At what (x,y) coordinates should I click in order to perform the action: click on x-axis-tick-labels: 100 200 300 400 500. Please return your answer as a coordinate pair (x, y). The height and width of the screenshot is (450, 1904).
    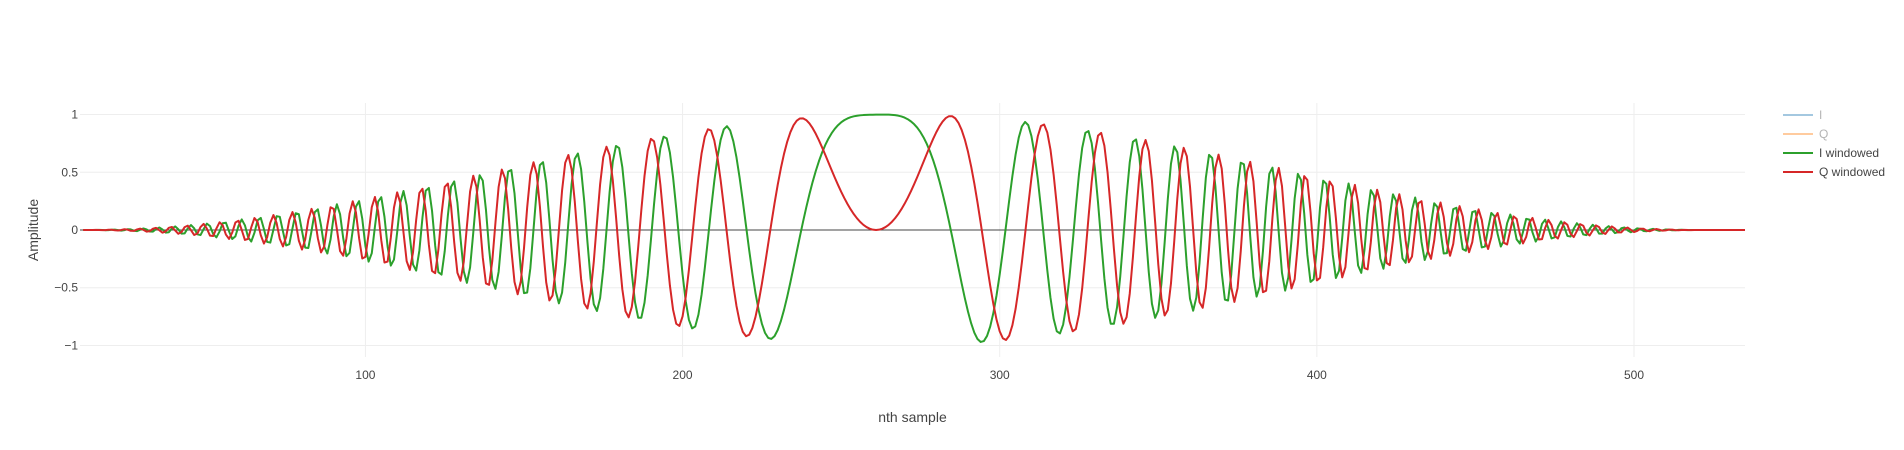
    Looking at the image, I should click on (999, 375).